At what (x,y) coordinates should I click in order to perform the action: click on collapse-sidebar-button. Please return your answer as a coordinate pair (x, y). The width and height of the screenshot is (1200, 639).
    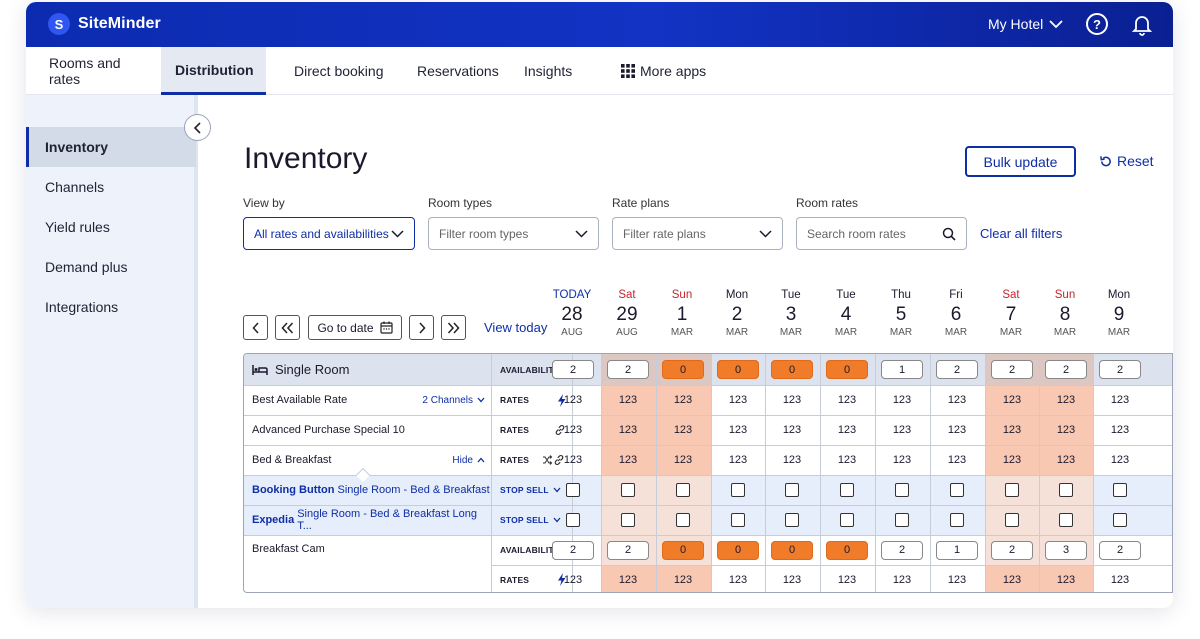
    Looking at the image, I should click on (197, 127).